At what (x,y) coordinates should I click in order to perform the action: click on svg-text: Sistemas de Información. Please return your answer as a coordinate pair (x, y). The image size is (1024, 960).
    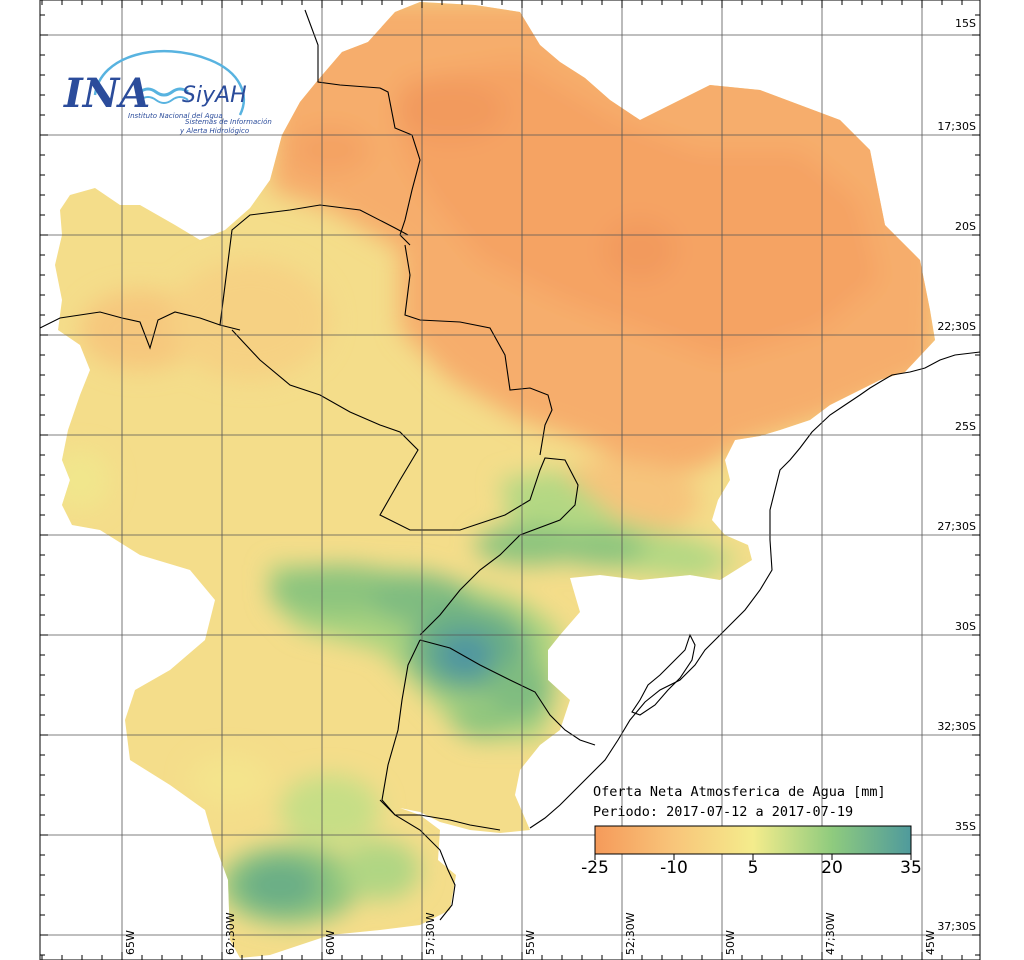
    Looking at the image, I should click on (228, 122).